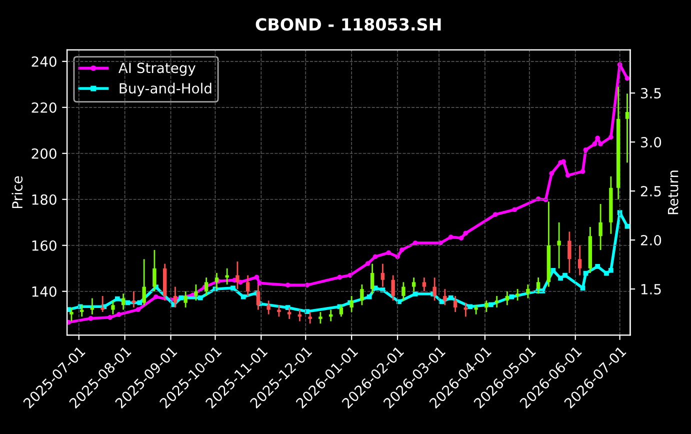 This screenshot has height=434, width=691. I want to click on y2-tick-label: 2.5, so click(650, 191).